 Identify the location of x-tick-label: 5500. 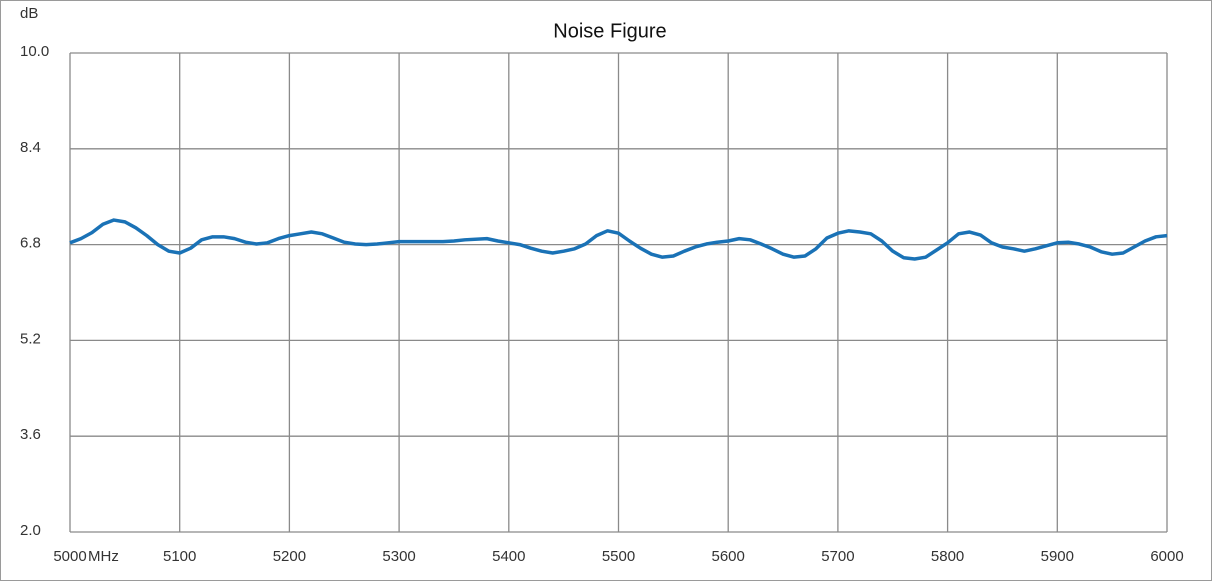
(618, 556).